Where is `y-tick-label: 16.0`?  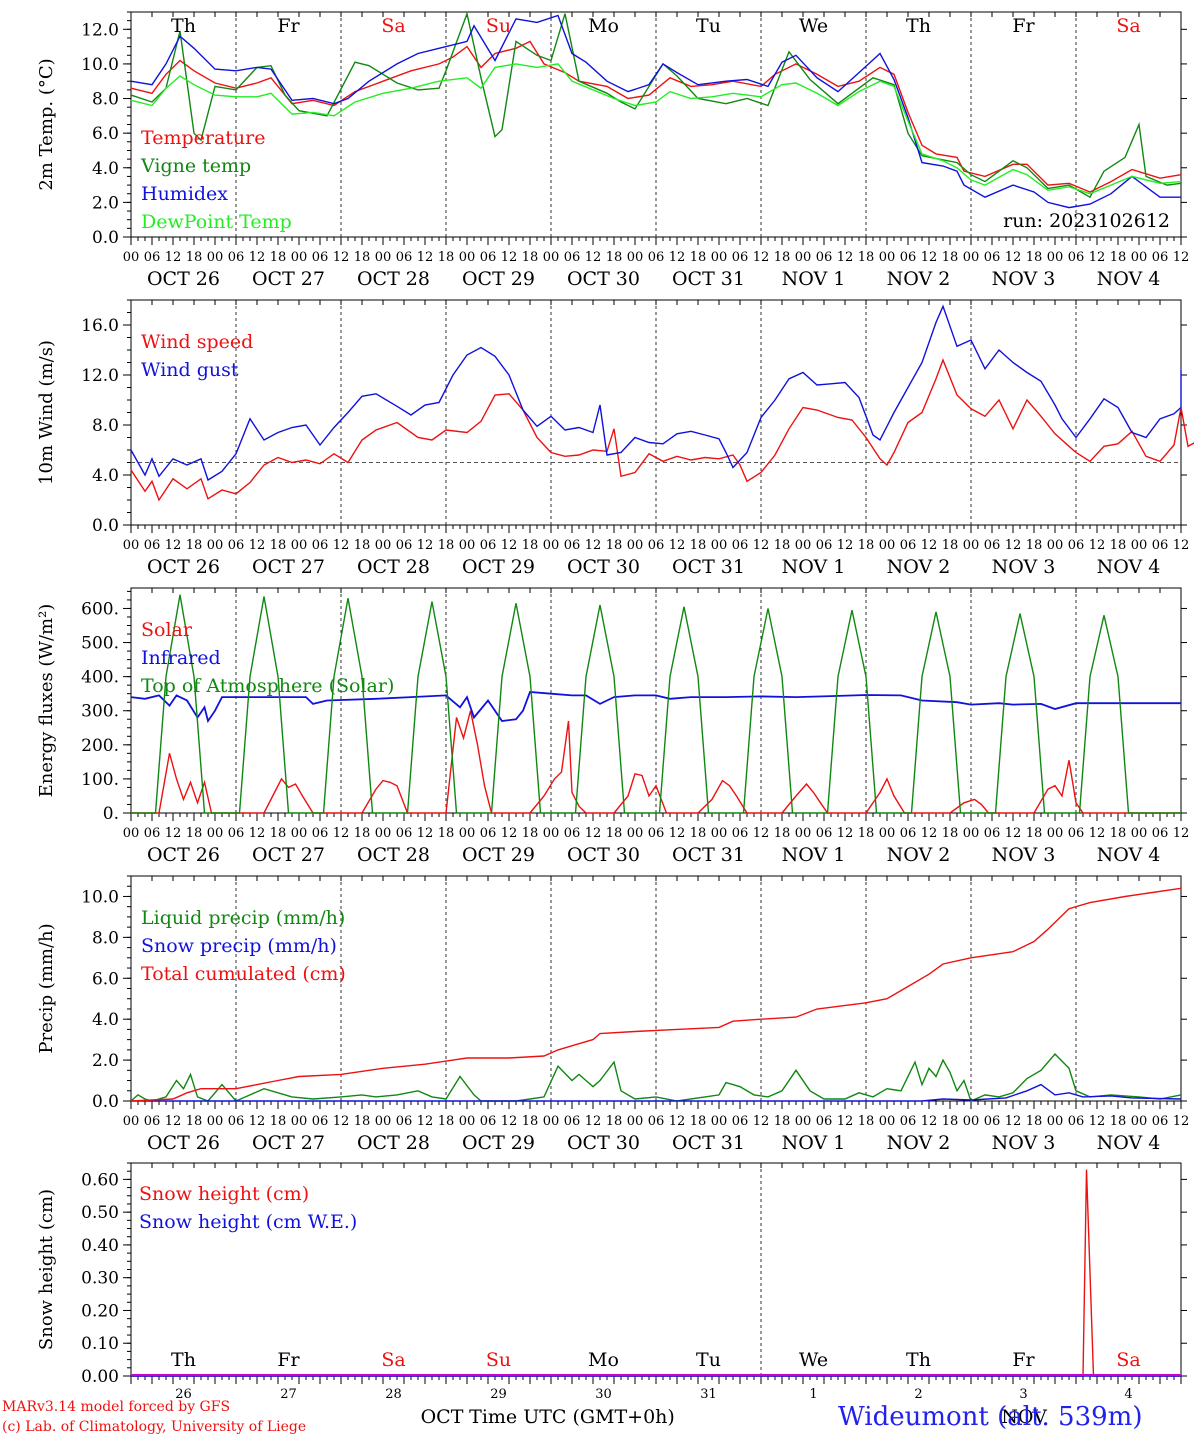 y-tick-label: 16.0 is located at coordinates (100, 326).